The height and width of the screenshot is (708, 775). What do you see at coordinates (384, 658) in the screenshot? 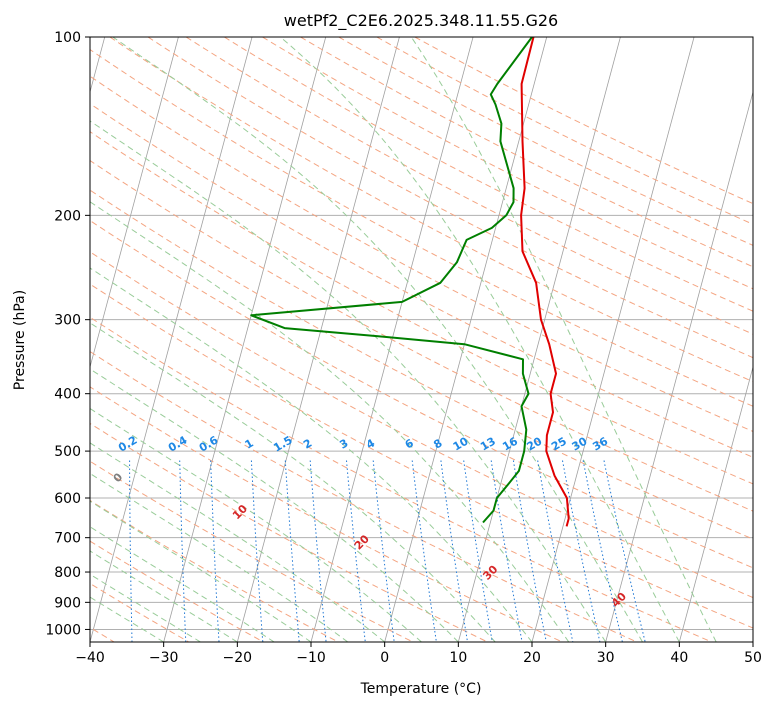
I see `x-tick-label: 0` at bounding box center [384, 658].